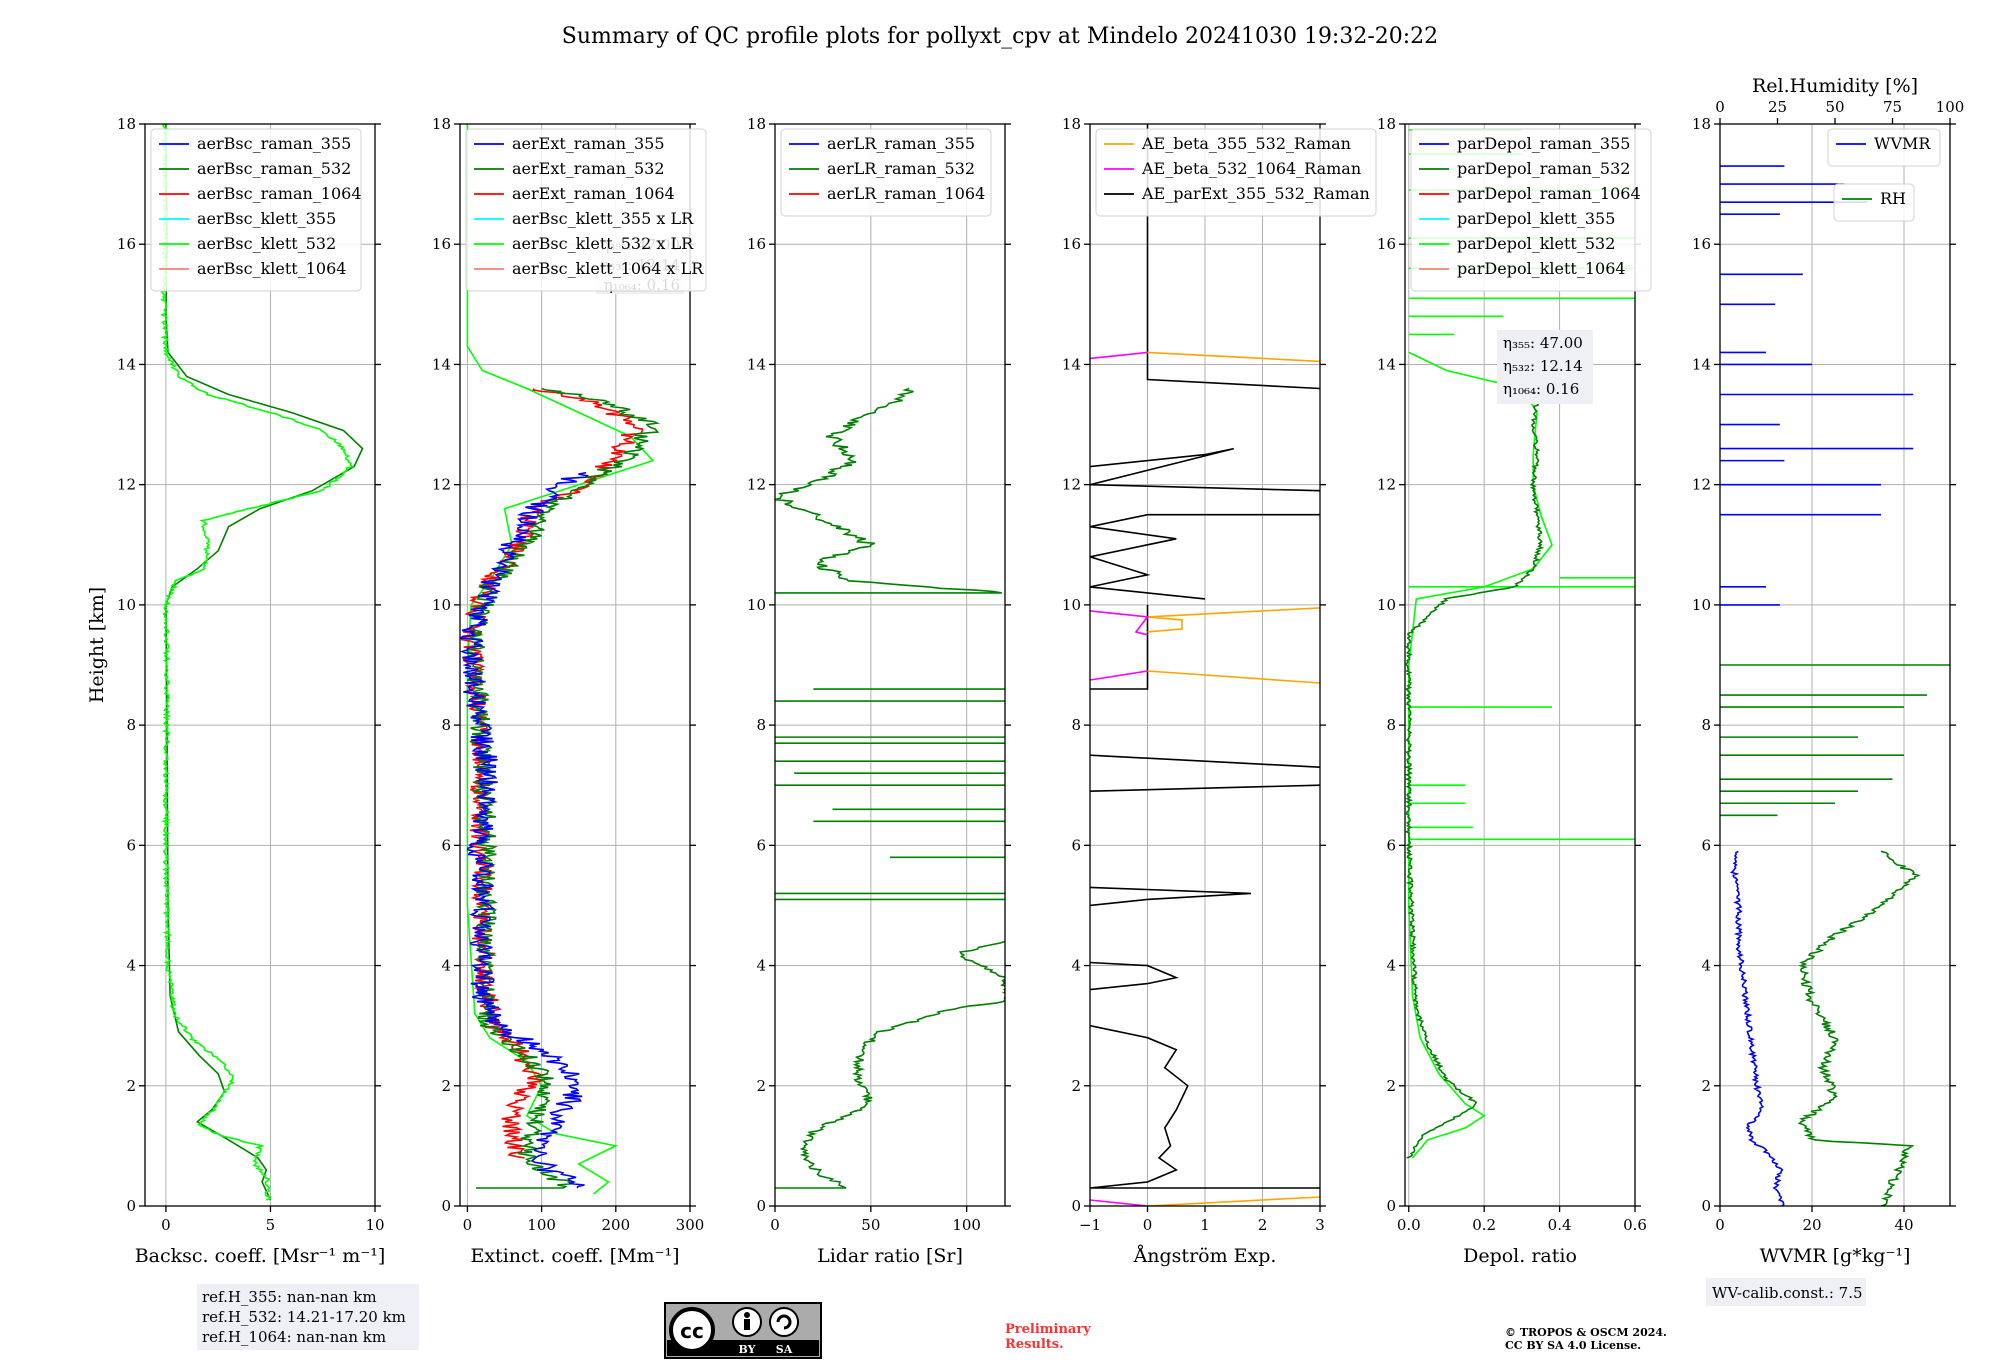 The width and height of the screenshot is (2000, 1360). Describe the element at coordinates (588, 168) in the screenshot. I see `legend-entry: aerExt_raman_532` at that location.